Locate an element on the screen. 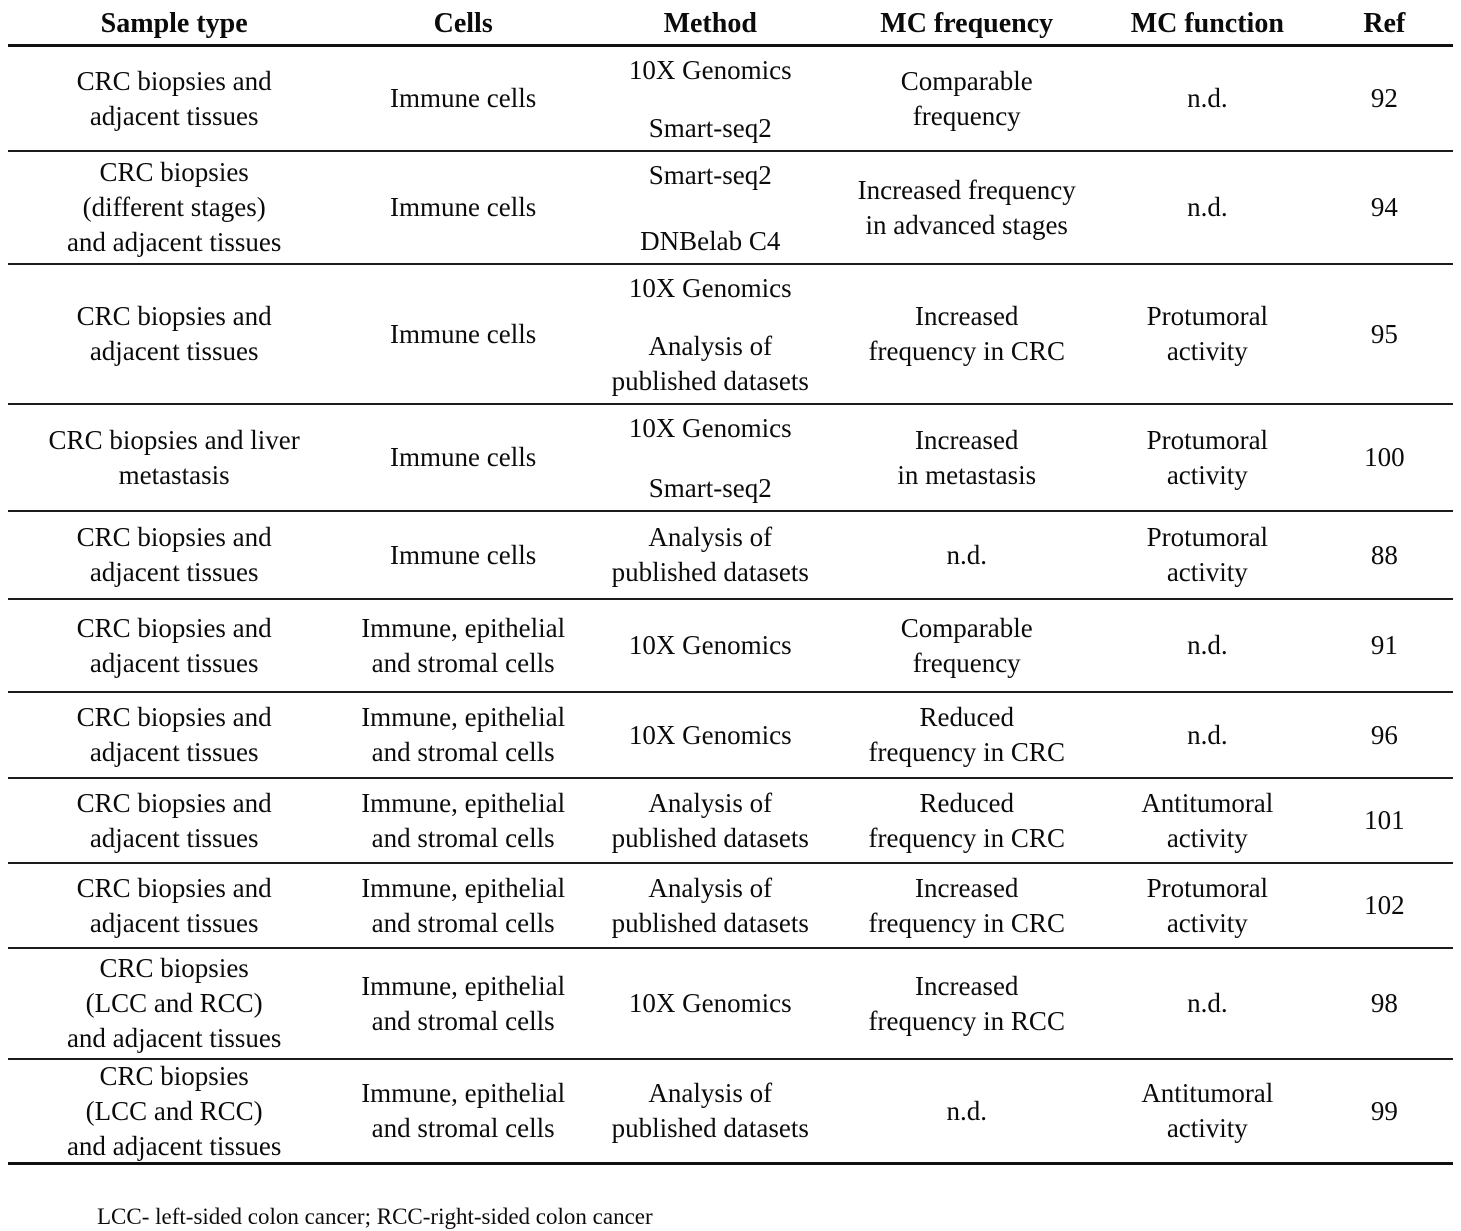 The height and width of the screenshot is (1231, 1461). cell-ref: 101 is located at coordinates (1384, 820).